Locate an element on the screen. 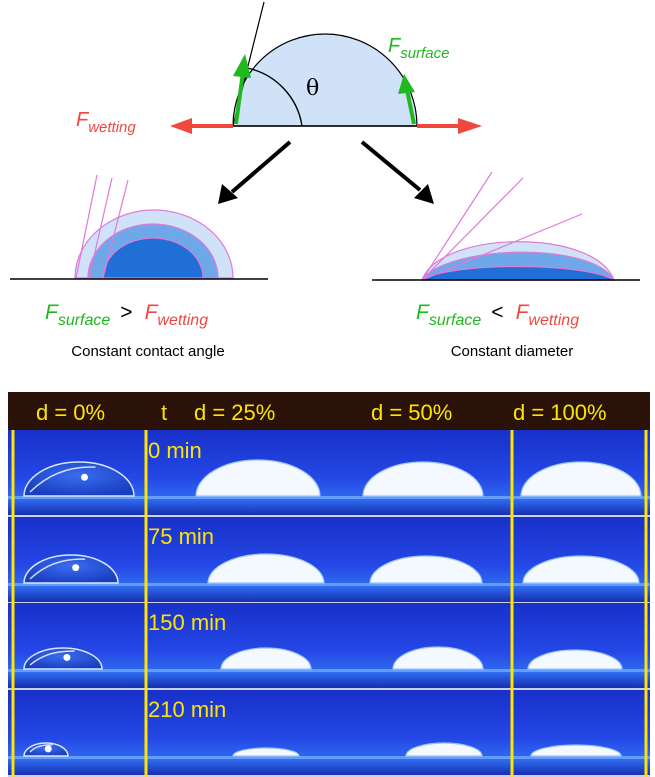 The width and height of the screenshot is (655, 777). contact-angle-arc is located at coordinates (274, 97).